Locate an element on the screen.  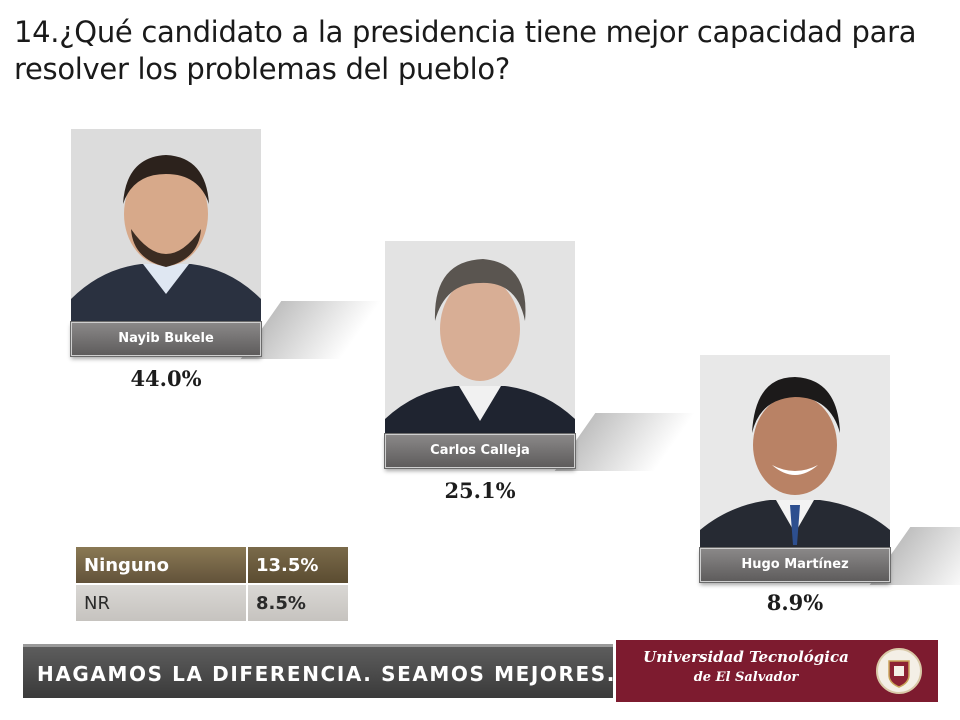
candidate-photo-martinez is located at coordinates (795, 455).